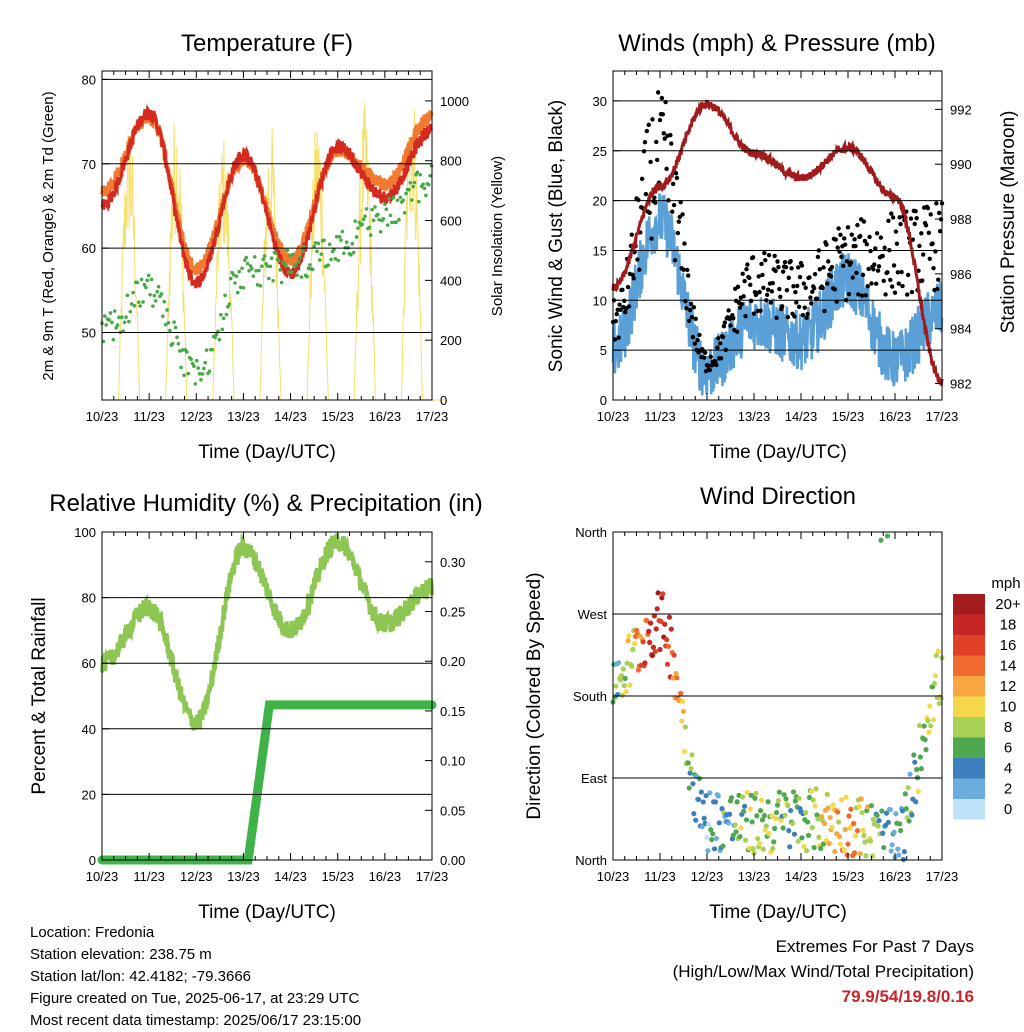 This screenshot has width=1024, height=1032. Describe the element at coordinates (196, 416) in the screenshot. I see `temperature-xtick-label: 12/23` at that location.